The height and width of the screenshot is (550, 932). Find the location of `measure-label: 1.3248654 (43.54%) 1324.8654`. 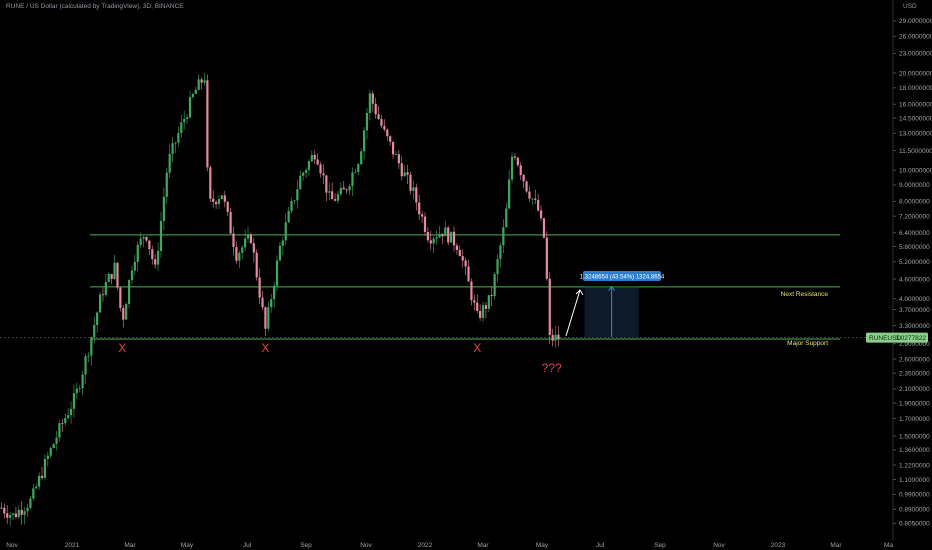

measure-label: 1.3248654 (43.54%) 1324.8654 is located at coordinates (622, 277).